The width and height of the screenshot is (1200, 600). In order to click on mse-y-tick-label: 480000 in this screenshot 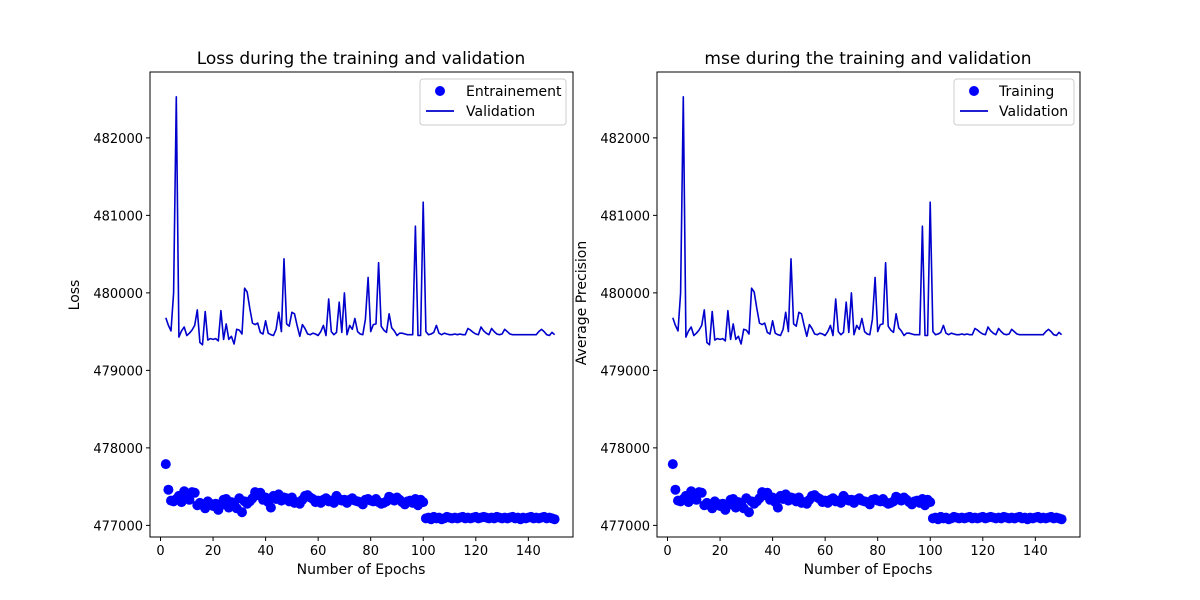, I will do `click(625, 294)`.